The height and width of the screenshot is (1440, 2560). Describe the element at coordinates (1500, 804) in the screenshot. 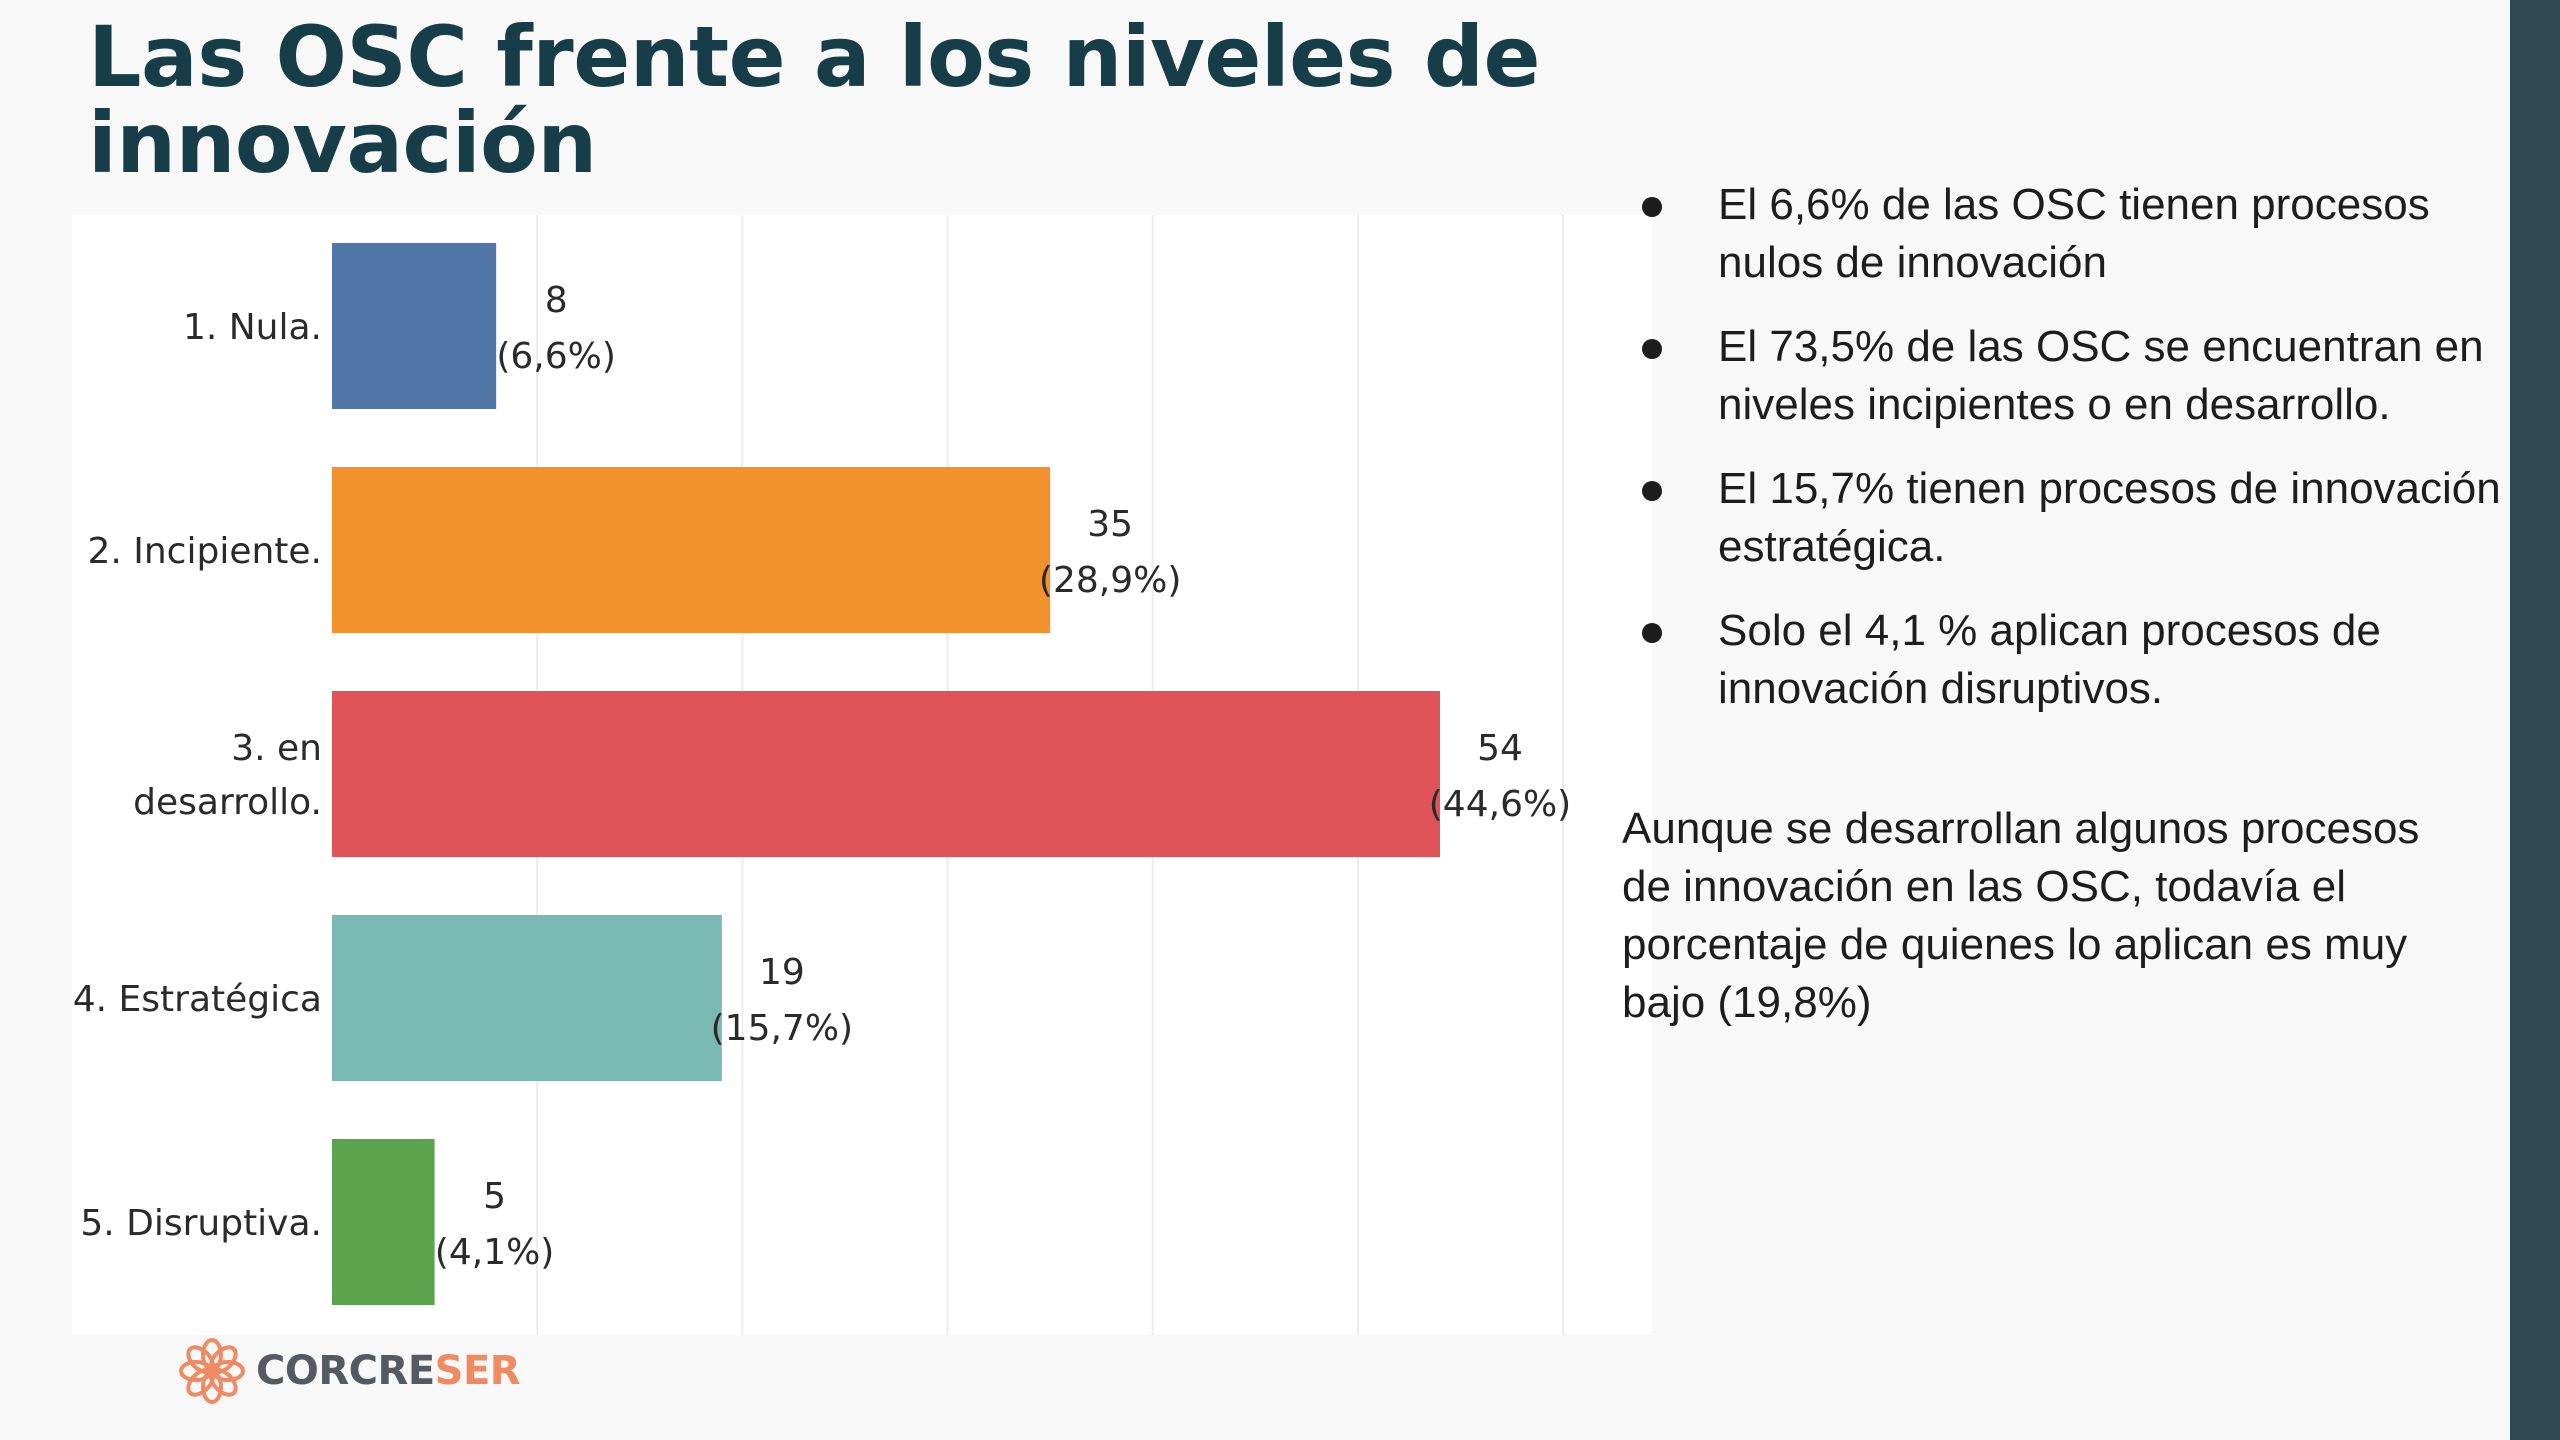

I see `percent-label: (44,6%)` at that location.